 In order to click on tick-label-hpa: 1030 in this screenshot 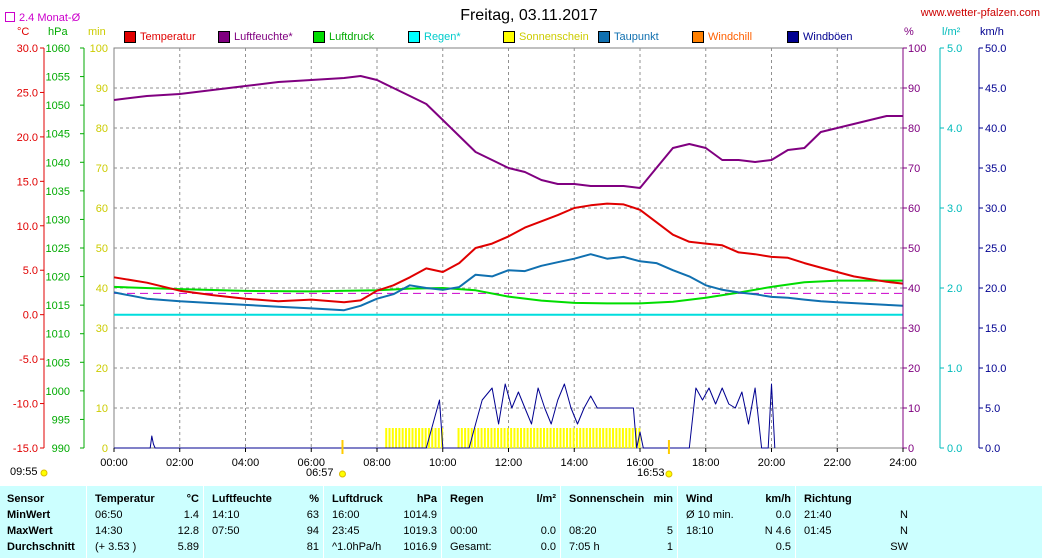, I will do `click(58, 220)`.